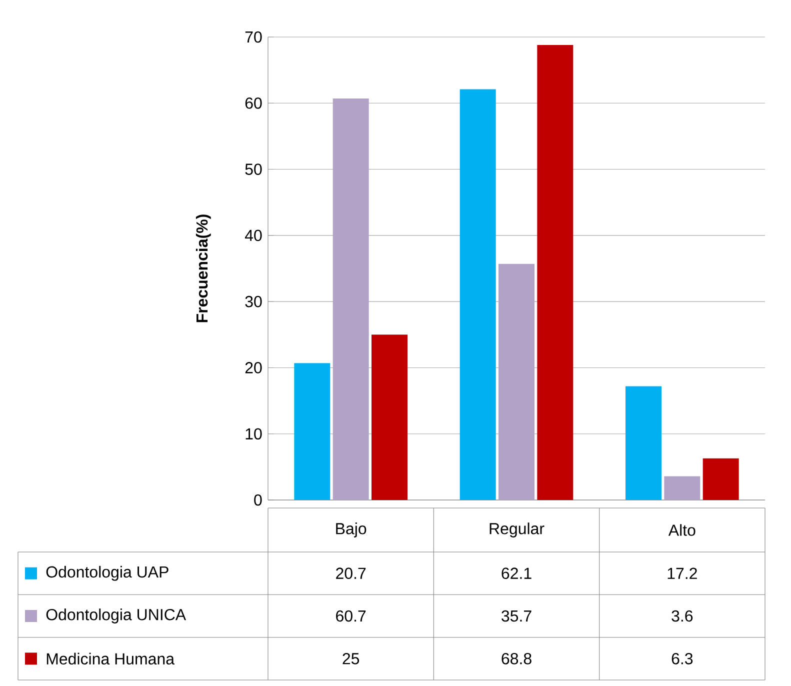 The width and height of the screenshot is (791, 686). Describe the element at coordinates (351, 658) in the screenshot. I see `data-label: 25` at that location.